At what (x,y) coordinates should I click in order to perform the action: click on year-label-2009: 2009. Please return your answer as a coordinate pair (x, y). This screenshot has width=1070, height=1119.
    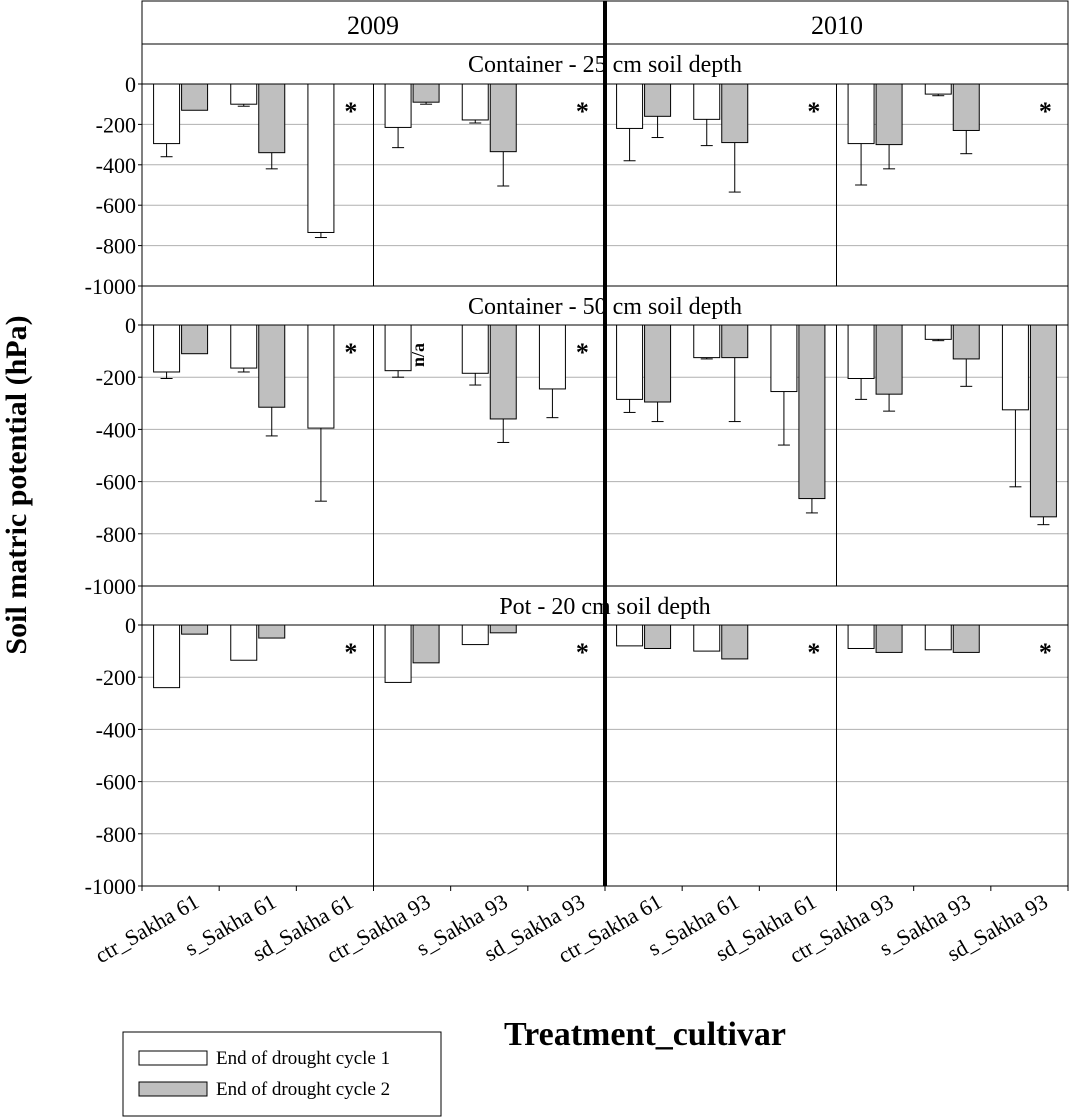
    Looking at the image, I should click on (373, 25).